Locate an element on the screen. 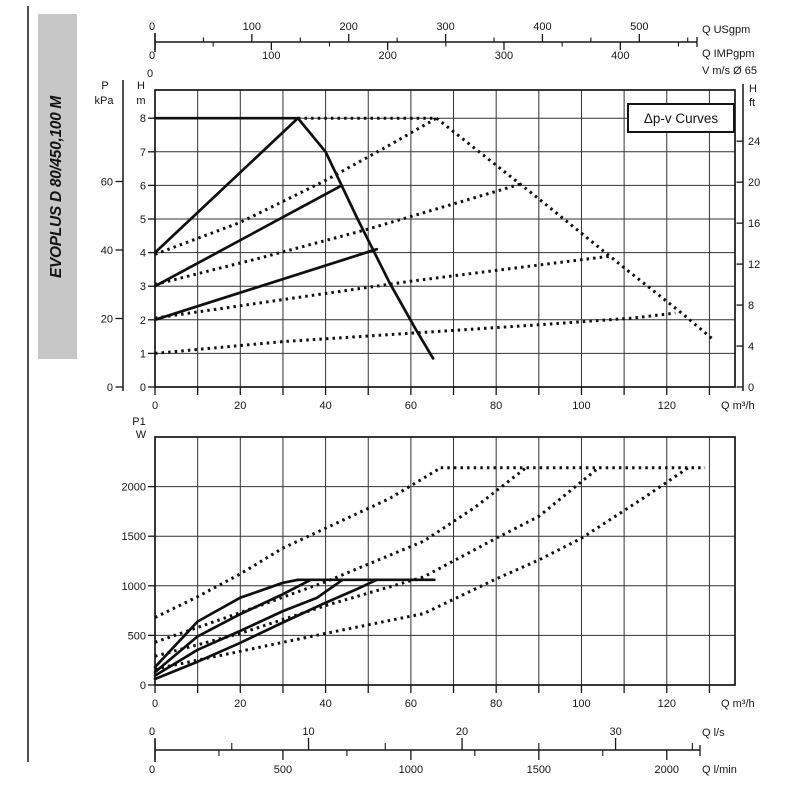 Image resolution: width=800 pixels, height=800 pixels. parallel-dpv-4-8m is located at coordinates (296, 186).